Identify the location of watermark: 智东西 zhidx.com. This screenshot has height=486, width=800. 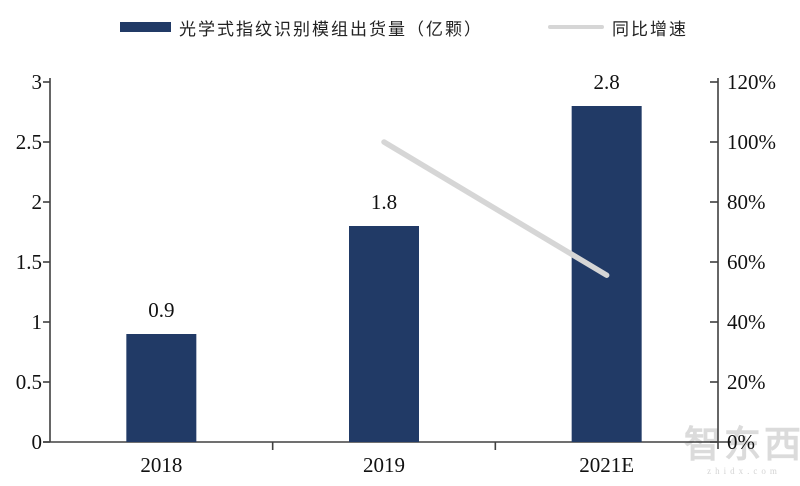
(742, 451).